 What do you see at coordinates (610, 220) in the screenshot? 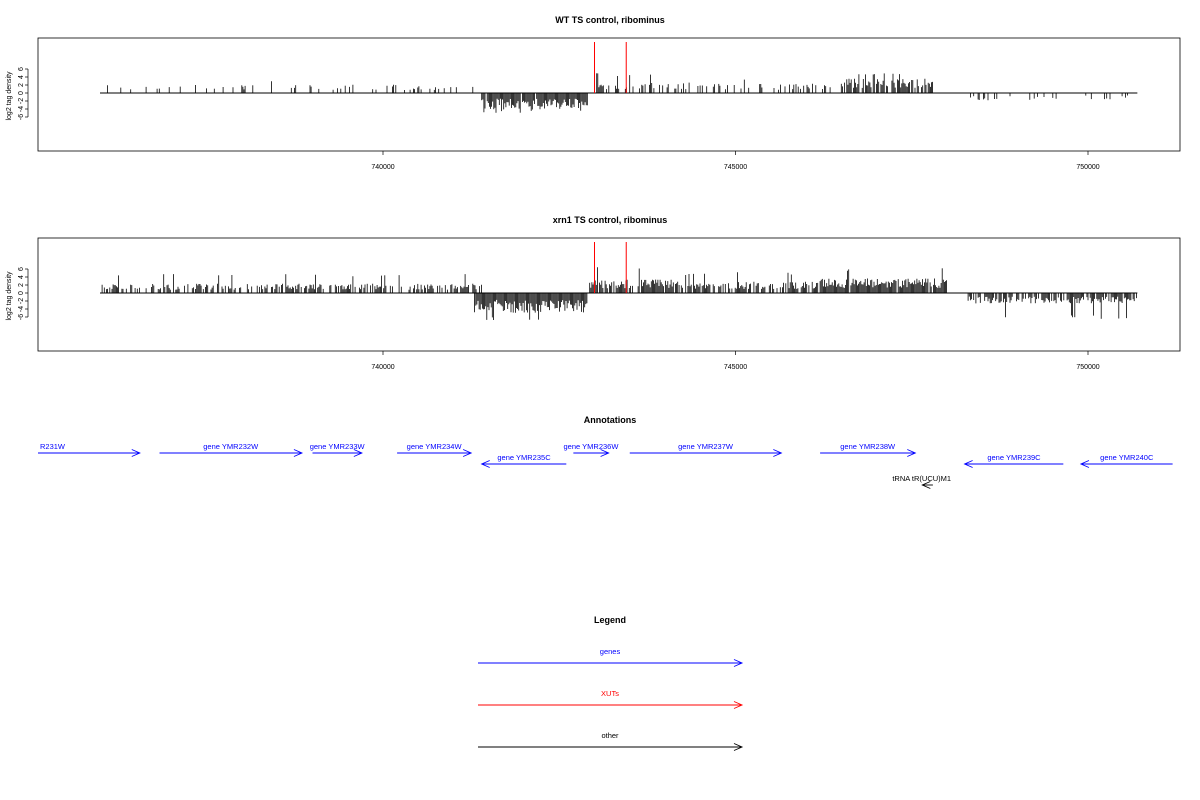
I see `xrn1-track-title: xrn1 TS control, ribominus` at bounding box center [610, 220].